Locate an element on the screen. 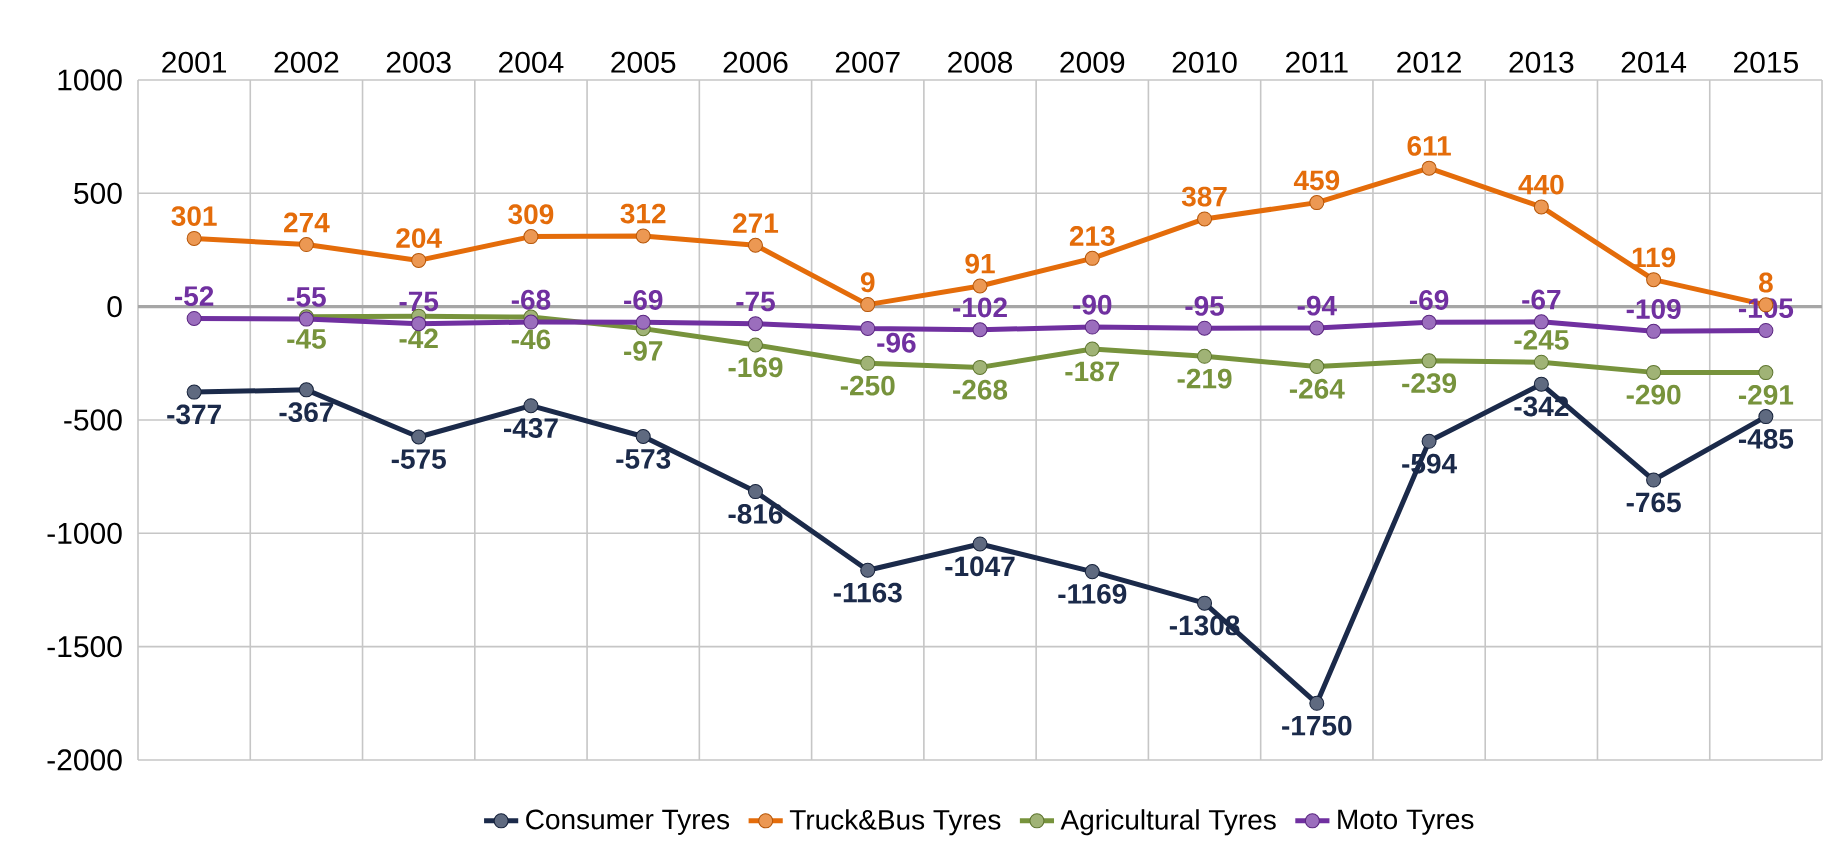  data-label: 387 is located at coordinates (1204, 196).